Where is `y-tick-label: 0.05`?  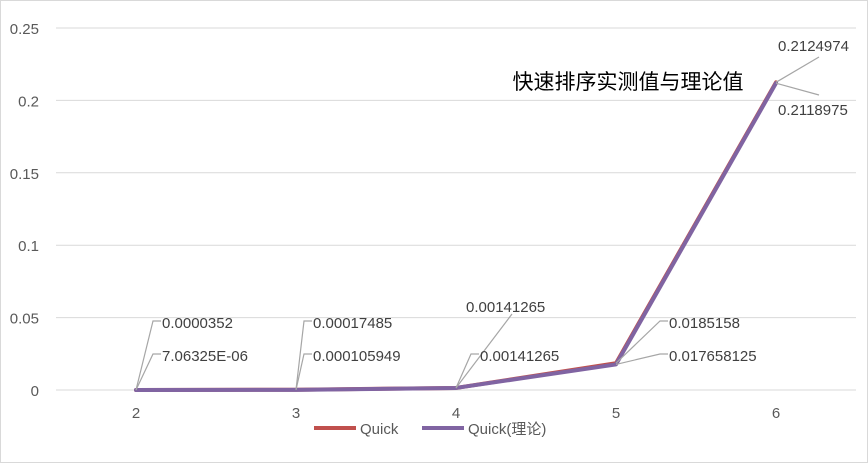
y-tick-label: 0.05 is located at coordinates (24, 319).